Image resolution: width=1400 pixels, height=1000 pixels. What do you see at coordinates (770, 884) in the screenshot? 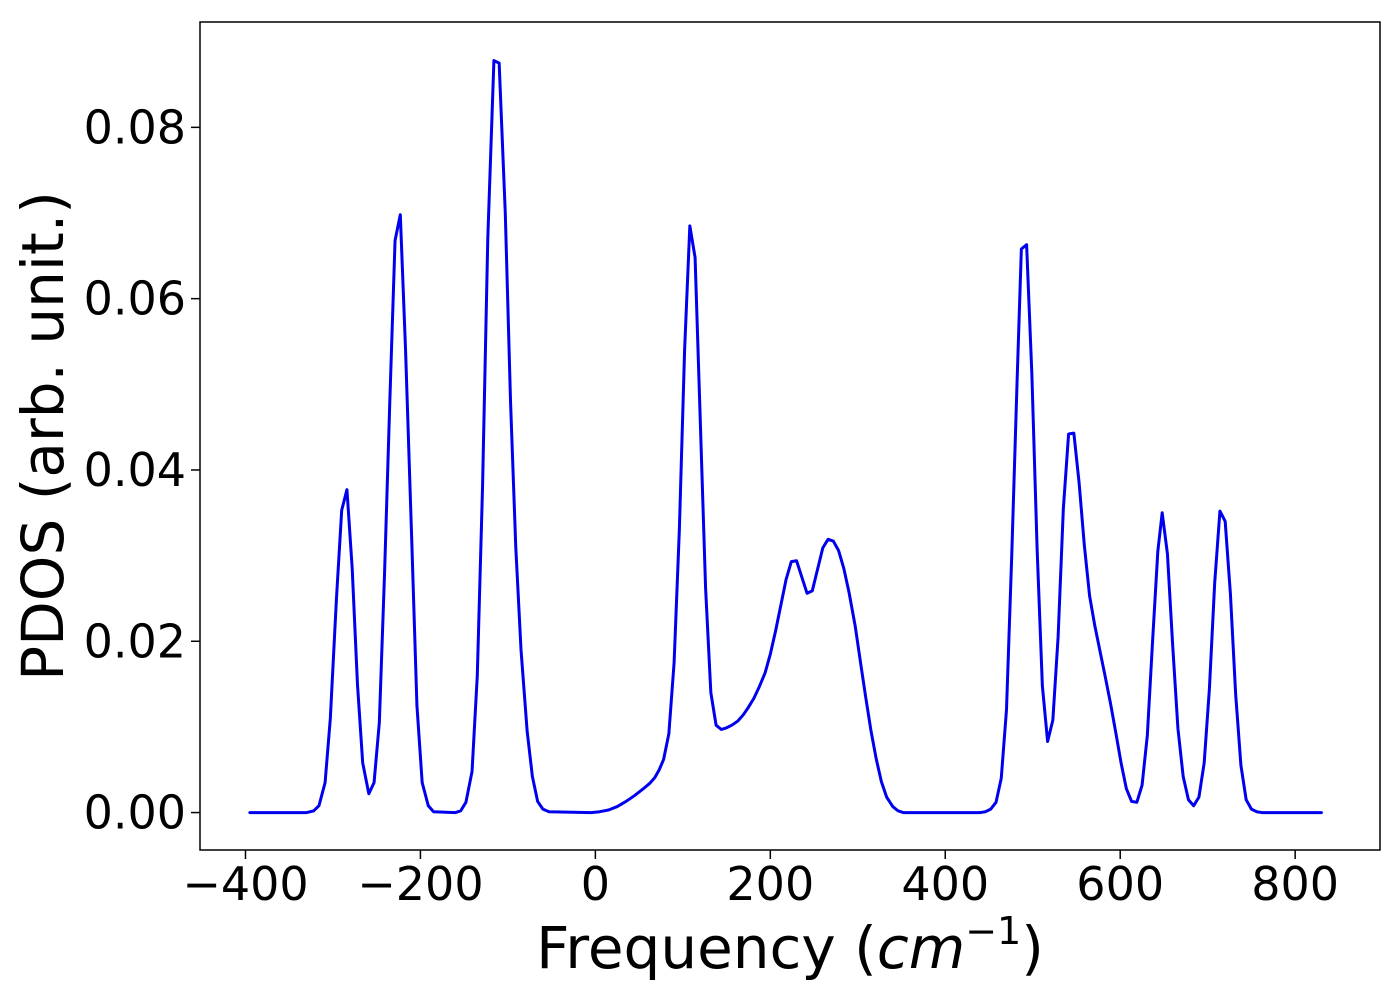
I see `x-tick-label: 200` at bounding box center [770, 884].